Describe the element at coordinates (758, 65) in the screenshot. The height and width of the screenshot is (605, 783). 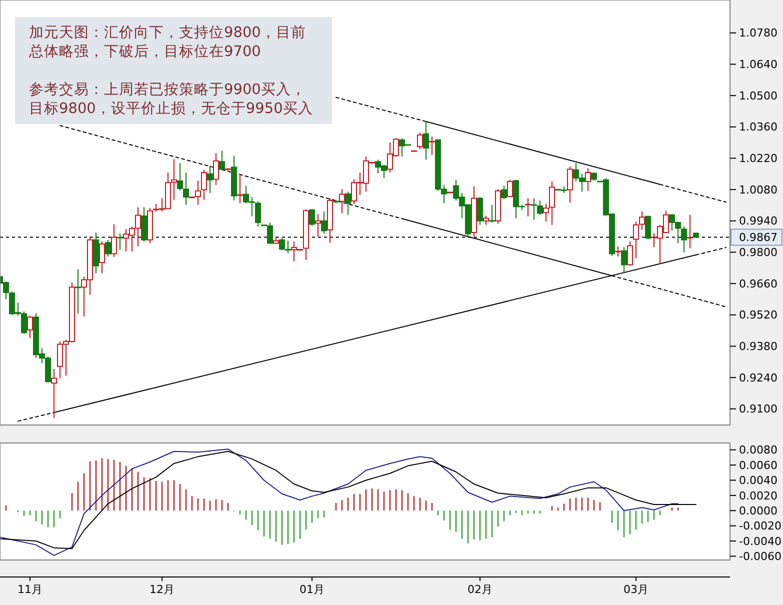
I see `y-tick-label: 1.0640` at that location.